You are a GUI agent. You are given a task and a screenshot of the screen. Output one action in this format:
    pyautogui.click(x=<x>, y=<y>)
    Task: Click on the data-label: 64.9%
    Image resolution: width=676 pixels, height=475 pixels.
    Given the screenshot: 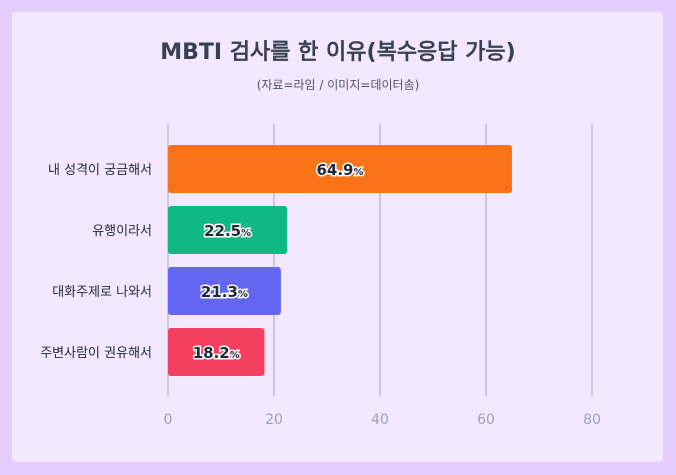 What is the action you would take?
    pyautogui.click(x=339, y=170)
    